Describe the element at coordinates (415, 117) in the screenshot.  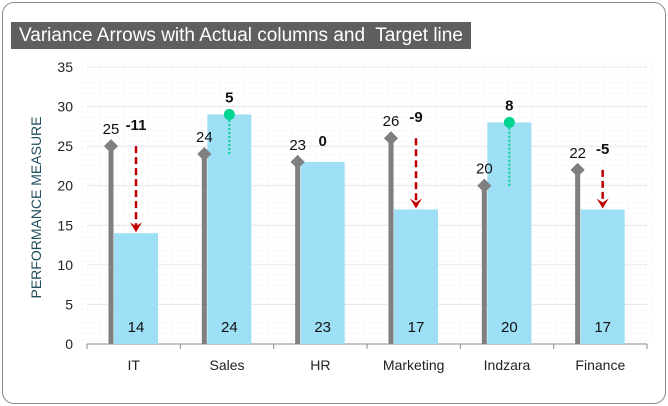
I see `variance-data-label: -9` at that location.